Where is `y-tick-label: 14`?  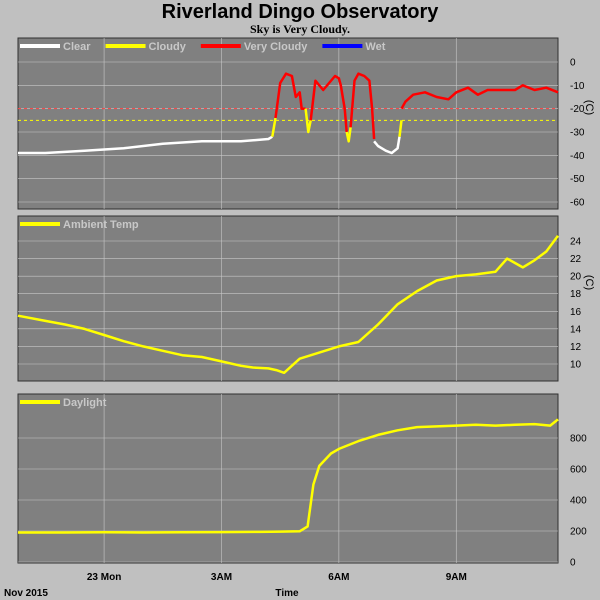
y-tick-label: 14 is located at coordinates (576, 329).